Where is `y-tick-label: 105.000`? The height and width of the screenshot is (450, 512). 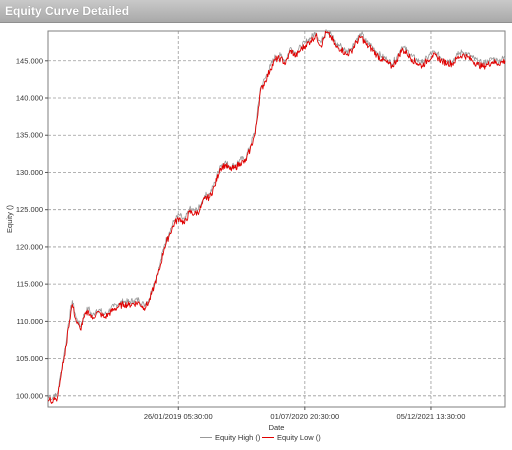 y-tick-label: 105.000 is located at coordinates (29, 358).